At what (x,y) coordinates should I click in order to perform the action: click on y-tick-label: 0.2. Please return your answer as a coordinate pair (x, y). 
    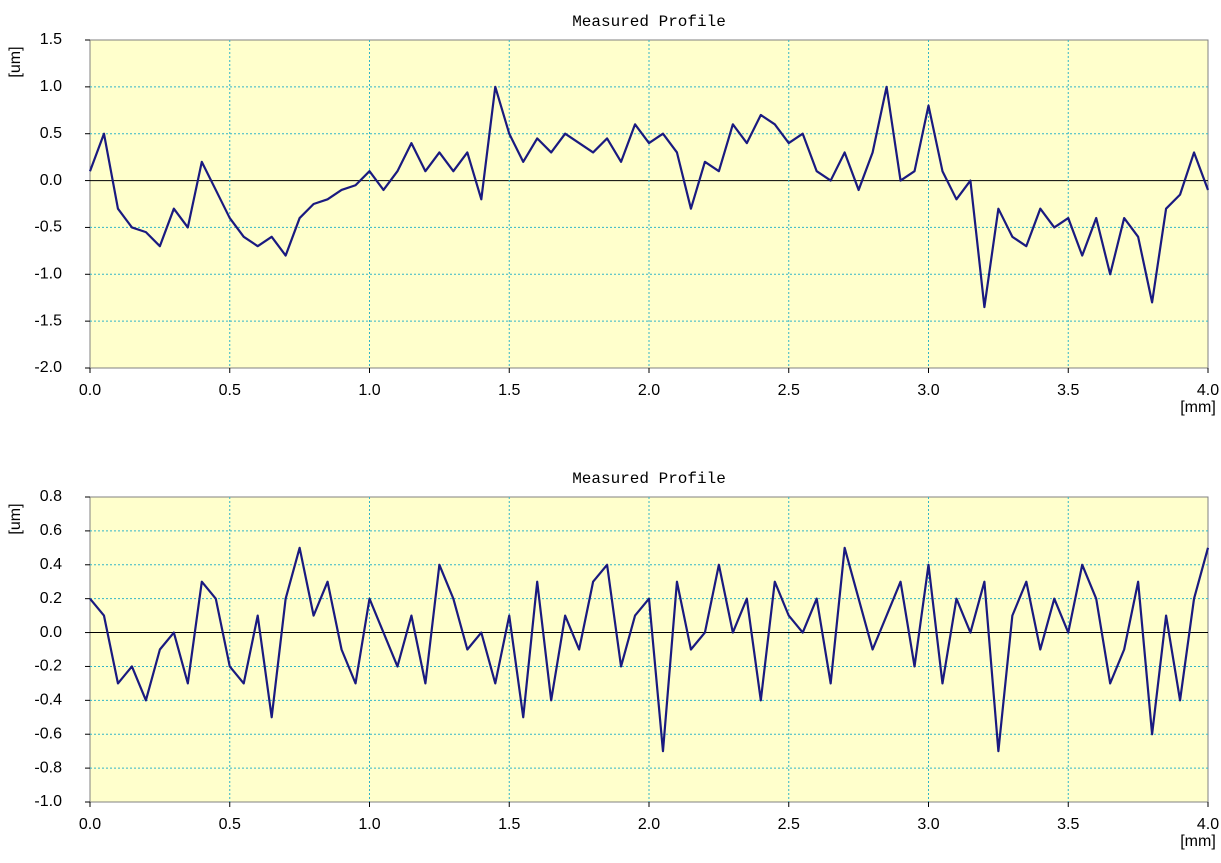
    Looking at the image, I should click on (51, 598).